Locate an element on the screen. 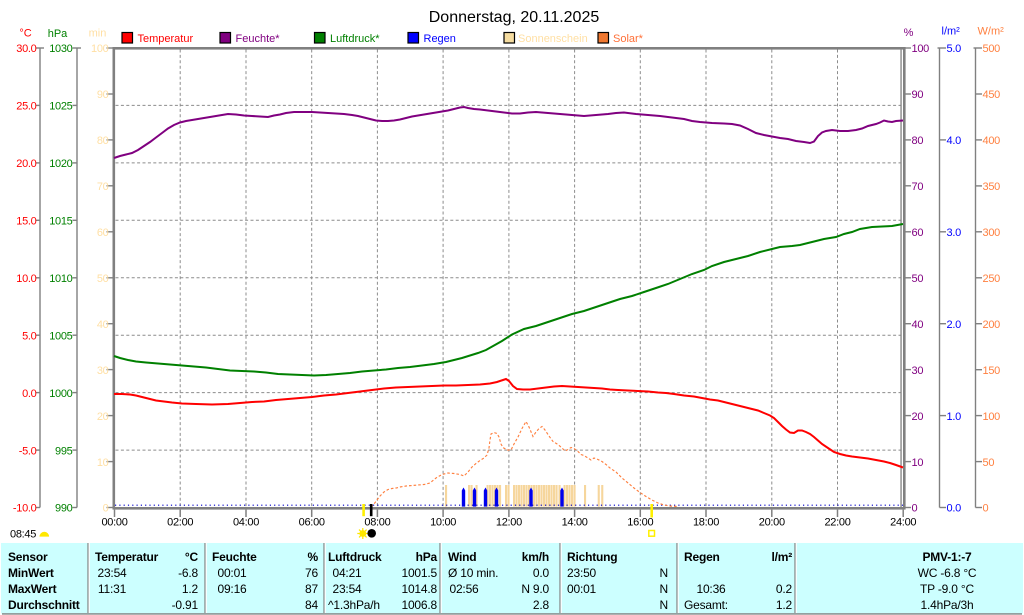 The height and width of the screenshot is (615, 1024). svg-text: 1001.5 is located at coordinates (419, 573).